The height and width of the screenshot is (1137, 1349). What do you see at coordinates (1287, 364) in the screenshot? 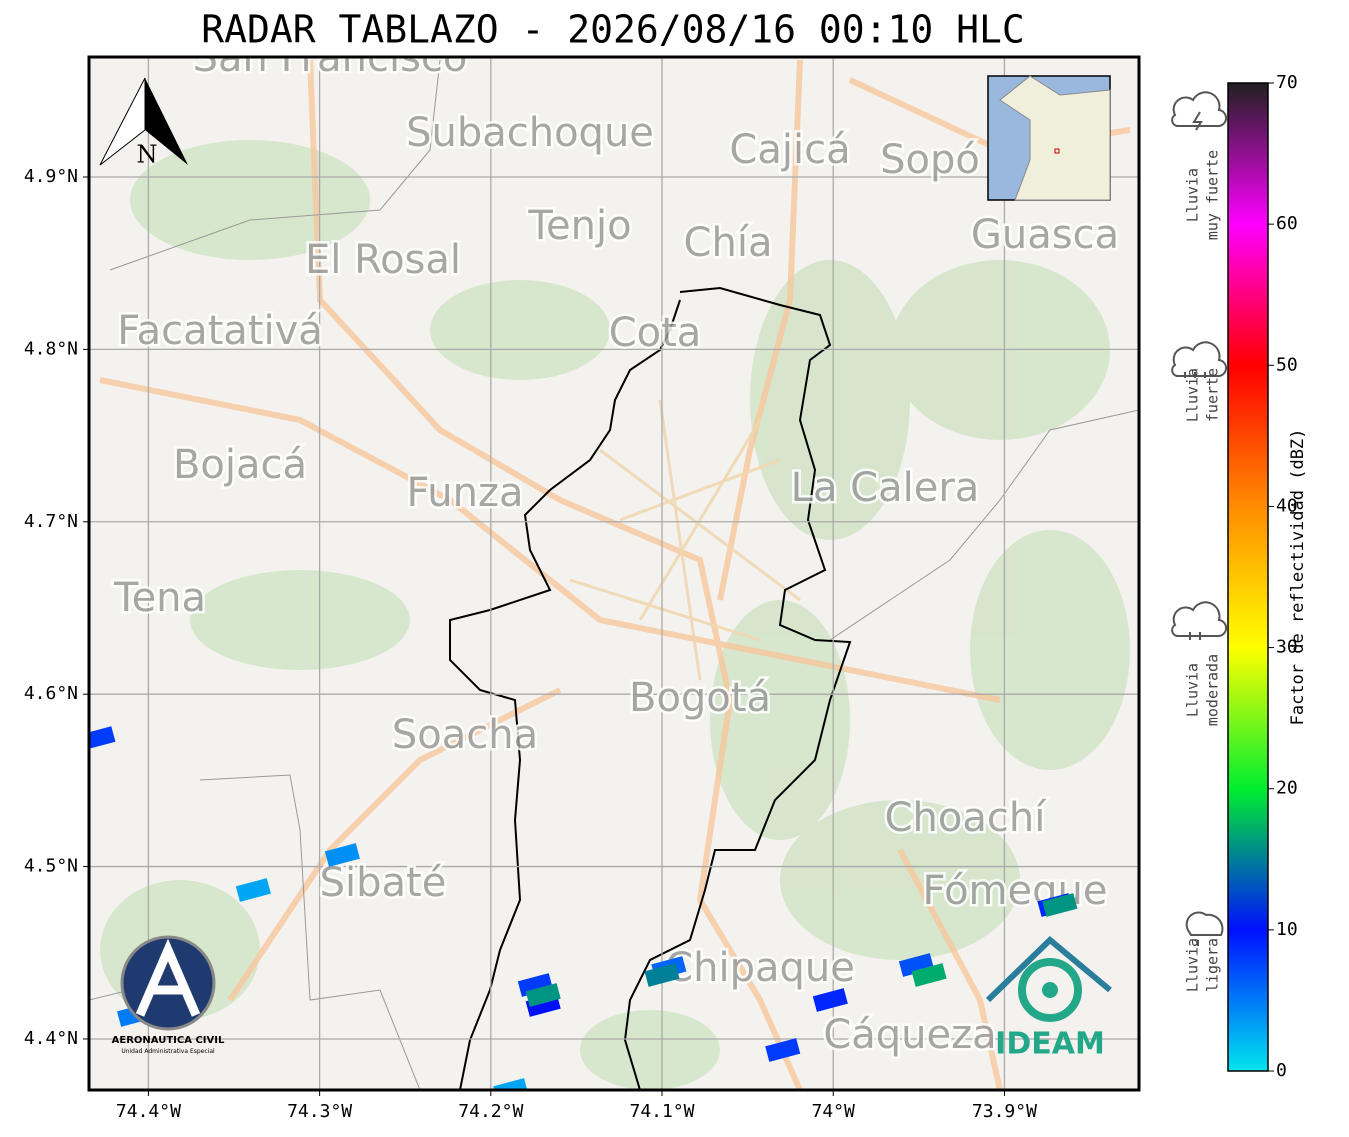
I see `colorbar-tick-label: 50` at bounding box center [1287, 364].